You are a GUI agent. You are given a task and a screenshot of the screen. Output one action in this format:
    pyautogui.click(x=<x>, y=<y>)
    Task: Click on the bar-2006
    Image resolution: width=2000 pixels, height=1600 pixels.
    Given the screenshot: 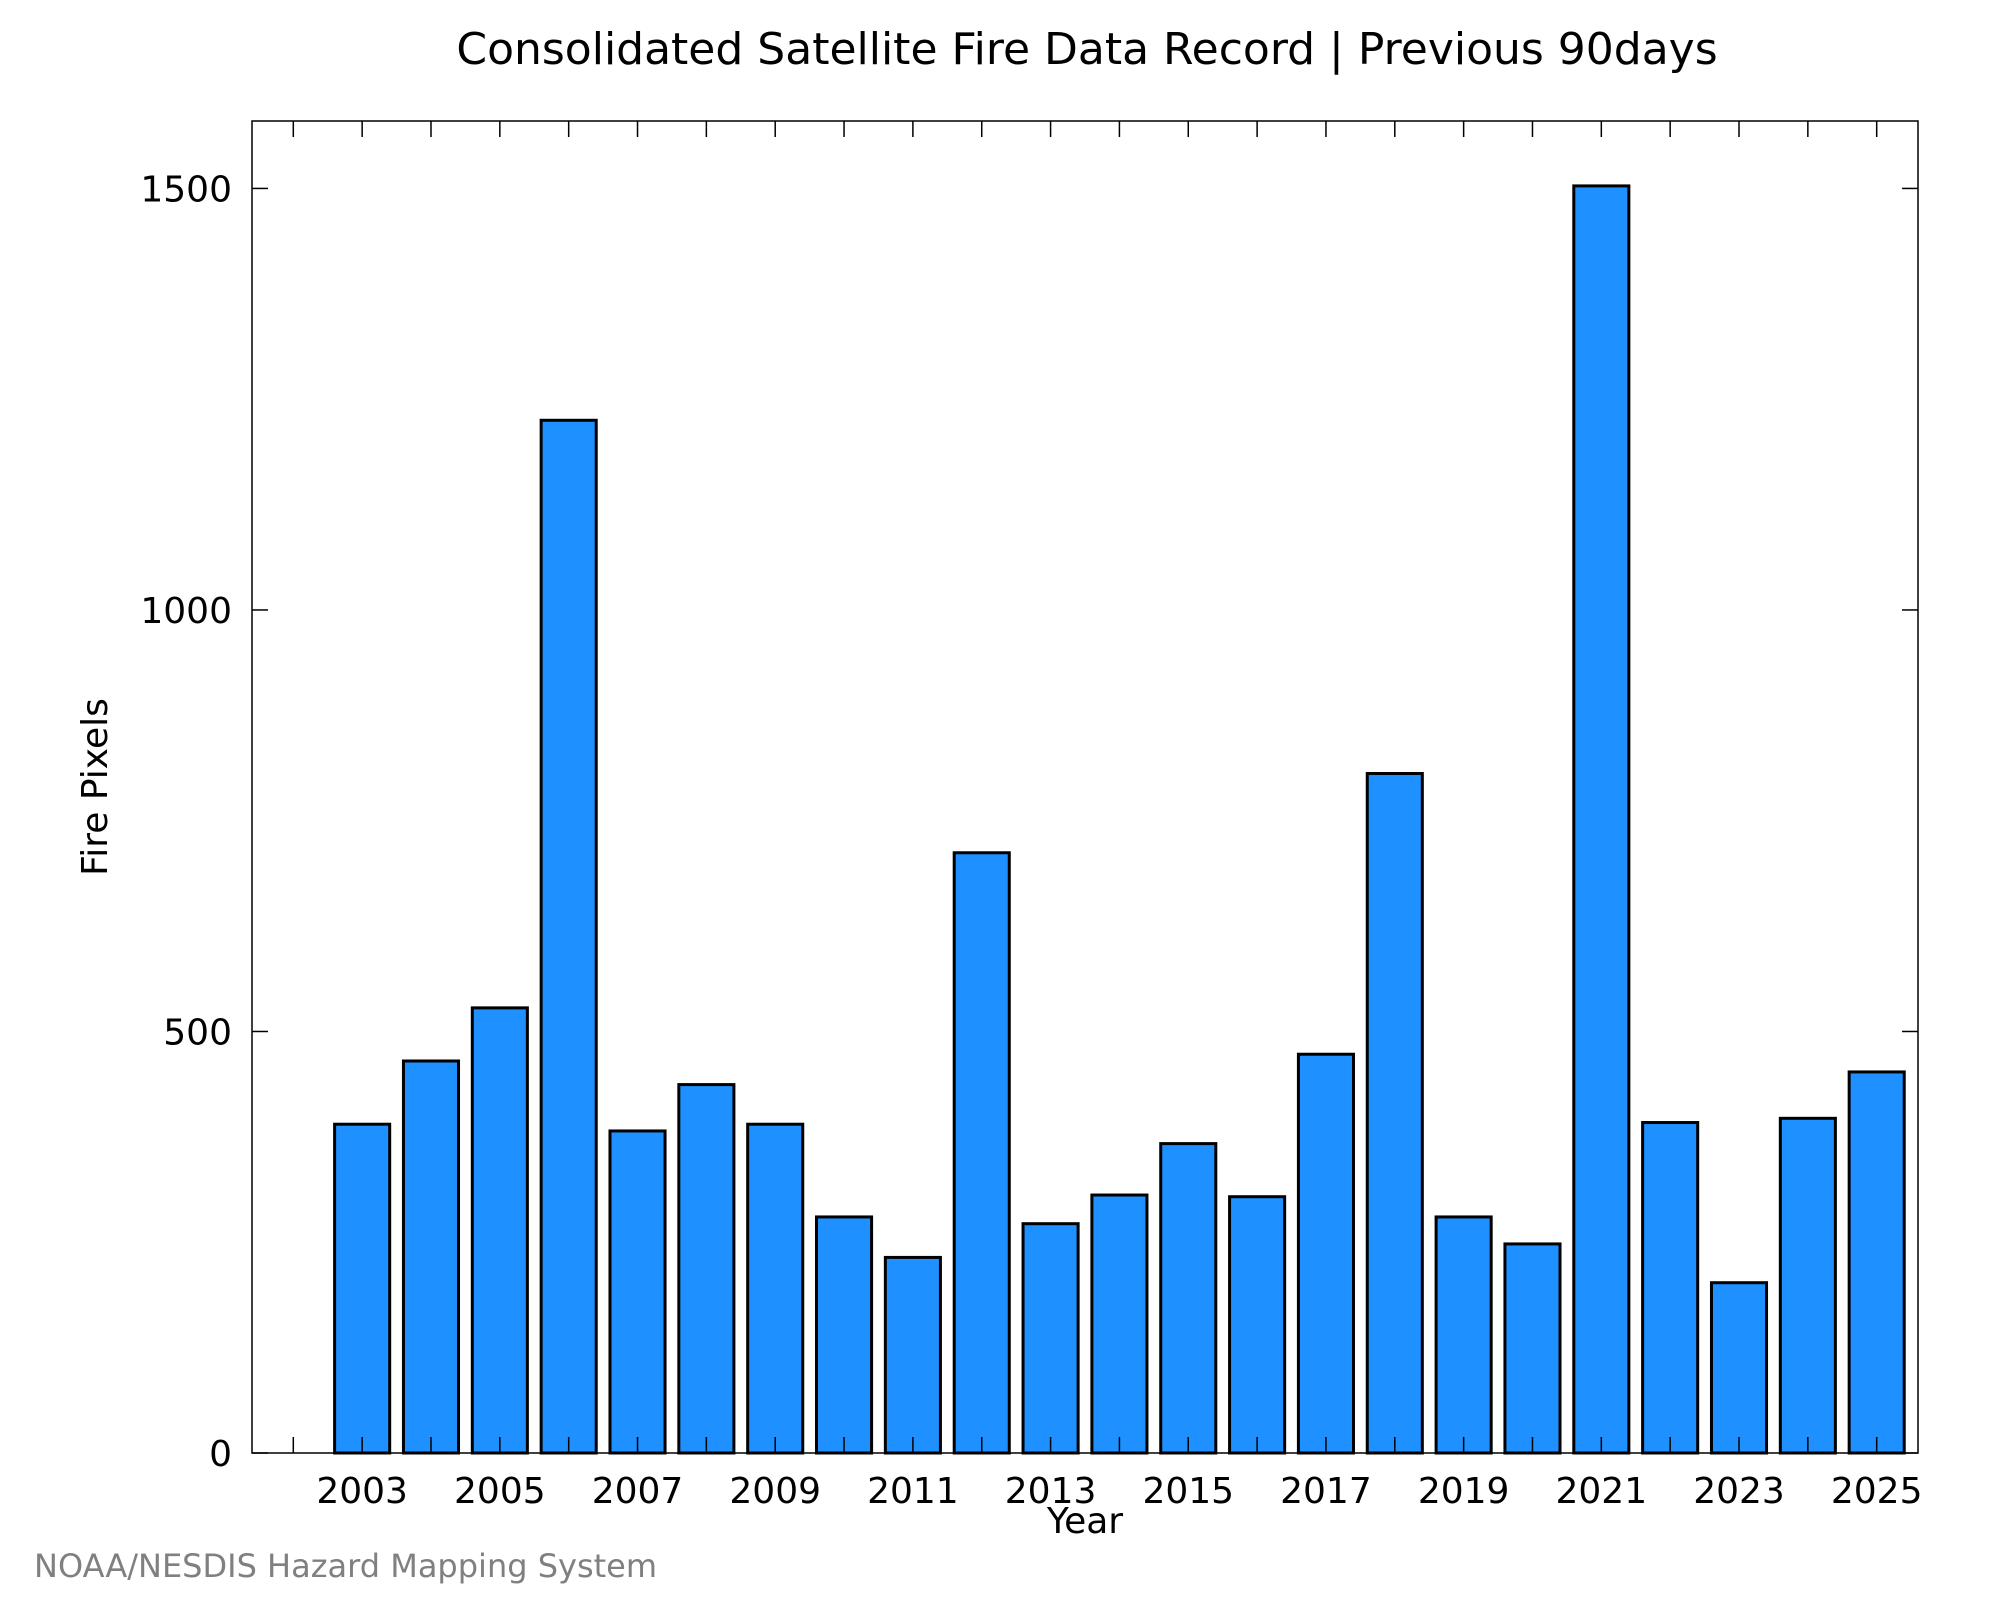 What is the action you would take?
    pyautogui.click(x=568, y=936)
    